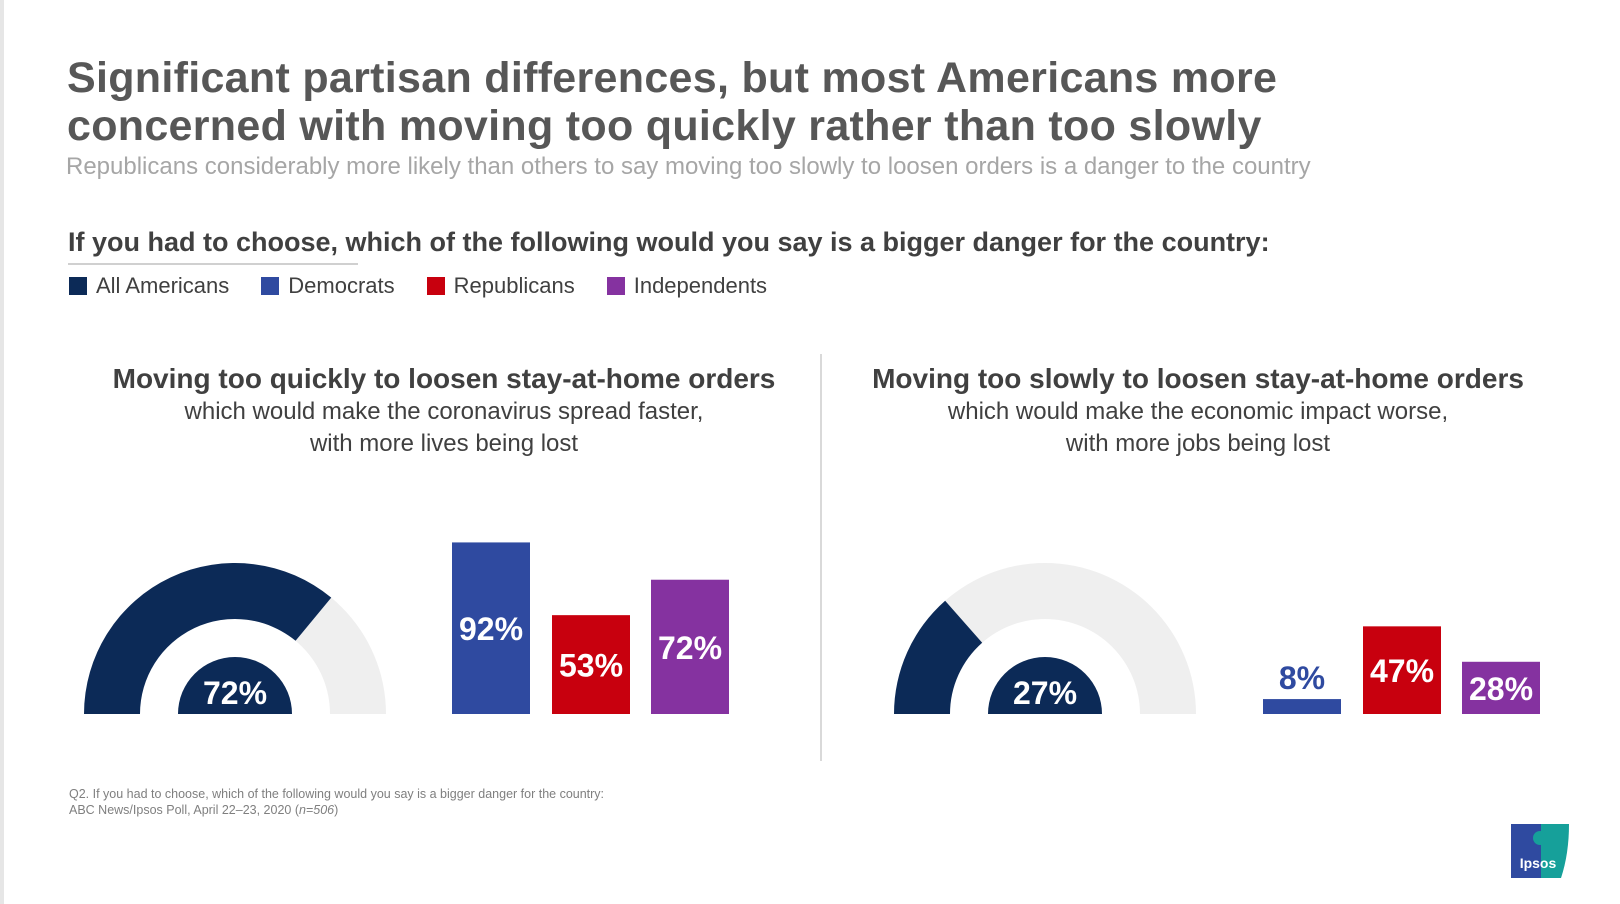  What do you see at coordinates (1302, 678) in the screenshot?
I see `bar-label: 8%` at bounding box center [1302, 678].